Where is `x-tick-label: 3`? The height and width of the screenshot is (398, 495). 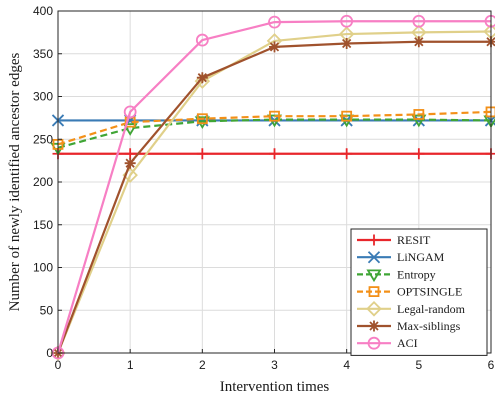
x-tick-label: 3 is located at coordinates (274, 365).